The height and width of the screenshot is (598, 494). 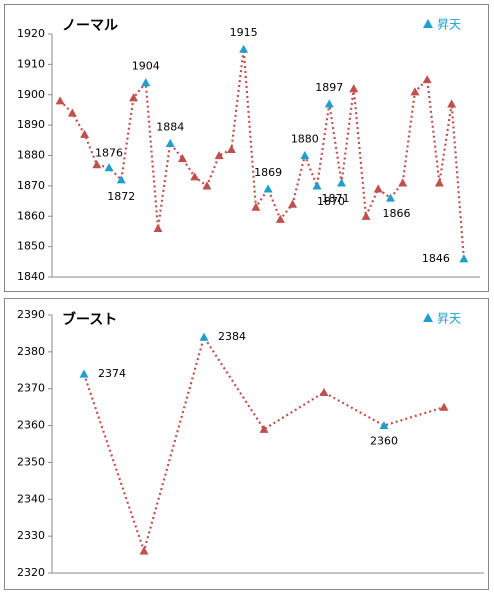 What do you see at coordinates (31, 461) in the screenshot?
I see `y-tick-label: 2350` at bounding box center [31, 461].